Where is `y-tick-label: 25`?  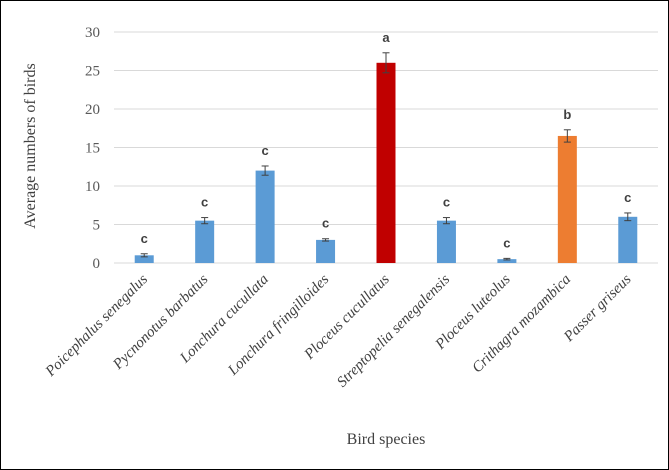 y-tick-label: 25 is located at coordinates (92, 72).